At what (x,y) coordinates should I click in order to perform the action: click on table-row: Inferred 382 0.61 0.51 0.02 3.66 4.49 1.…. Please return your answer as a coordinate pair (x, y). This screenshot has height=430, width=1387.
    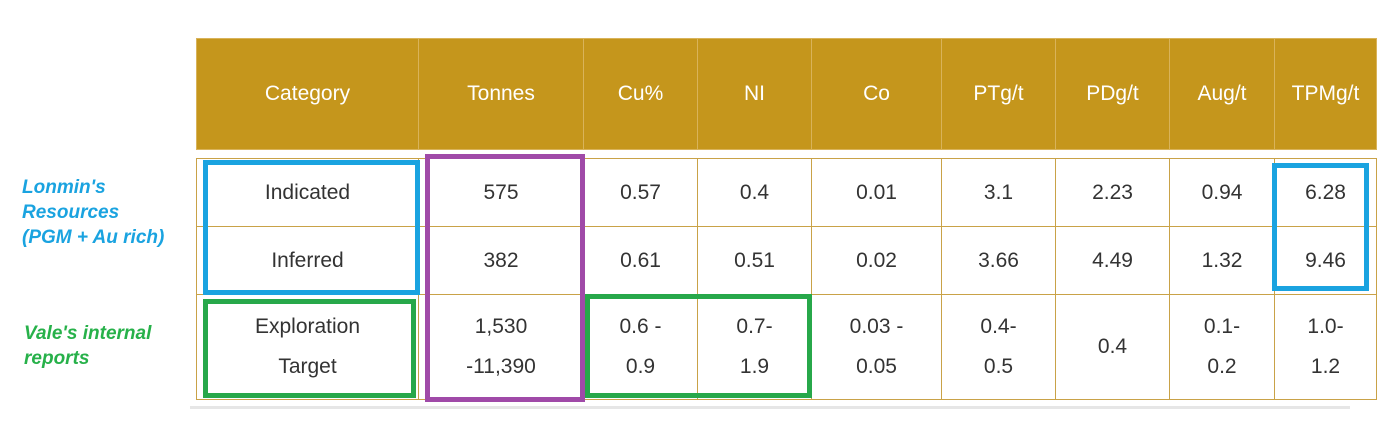
    Looking at the image, I should click on (786, 260).